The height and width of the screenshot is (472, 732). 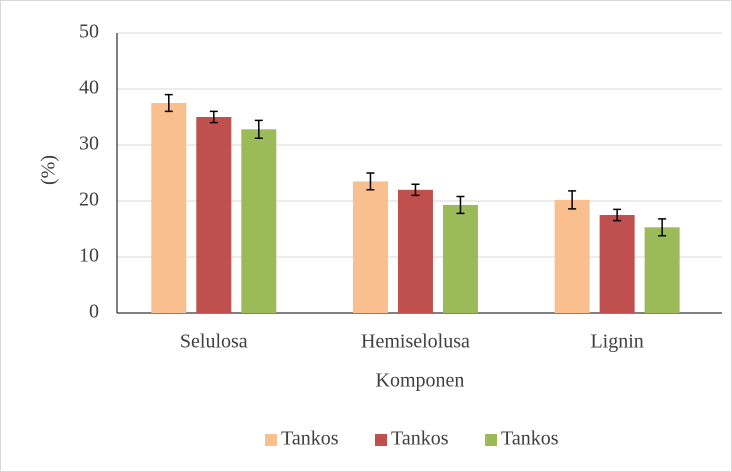 I want to click on y-tick-label: 30, so click(x=89, y=144).